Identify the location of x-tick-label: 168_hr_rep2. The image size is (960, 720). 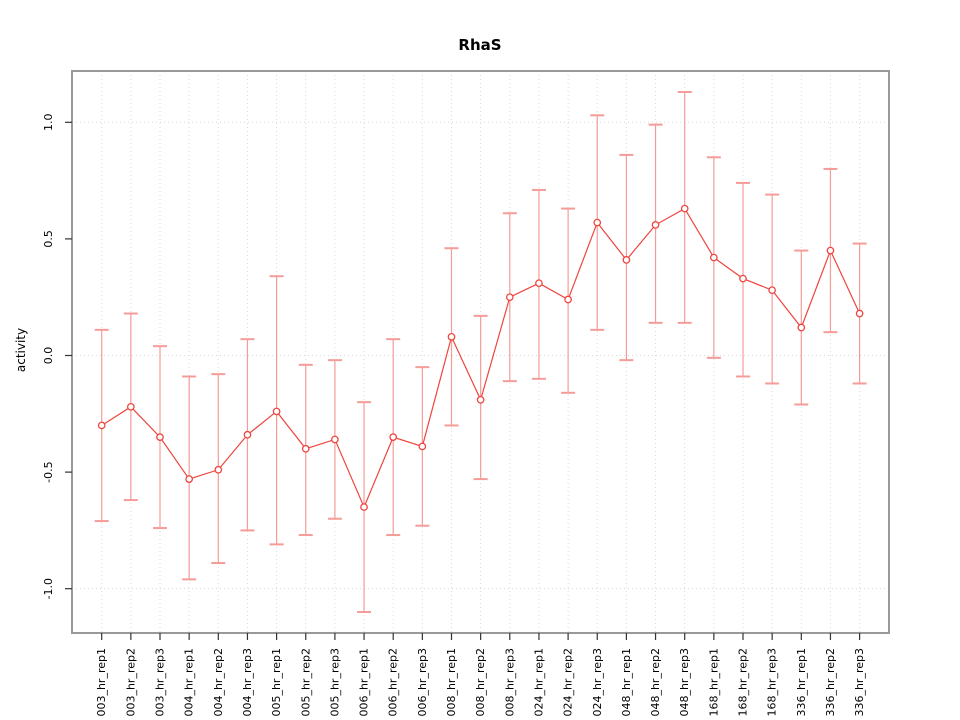
(743, 682).